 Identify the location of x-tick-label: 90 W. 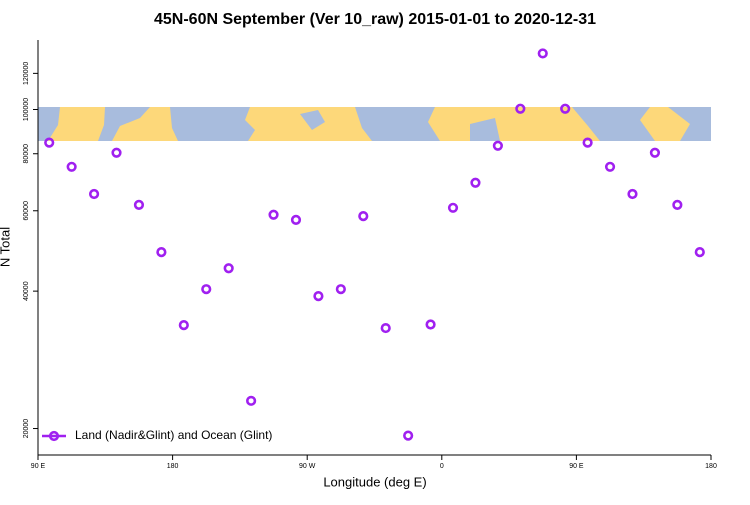
(307, 466).